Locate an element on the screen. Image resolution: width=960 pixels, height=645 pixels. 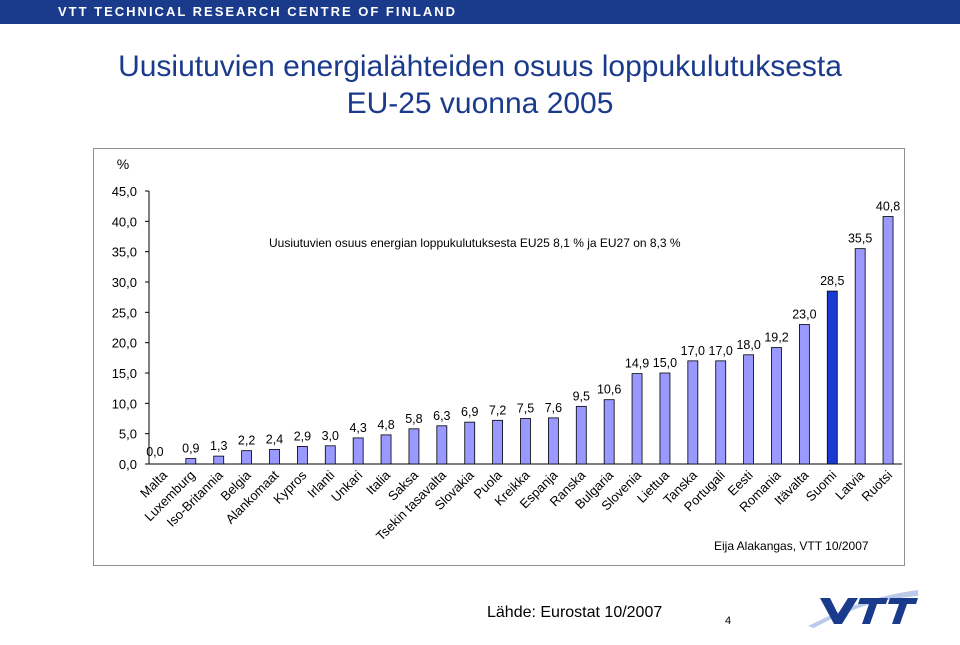
bar-tanska is located at coordinates (693, 412).